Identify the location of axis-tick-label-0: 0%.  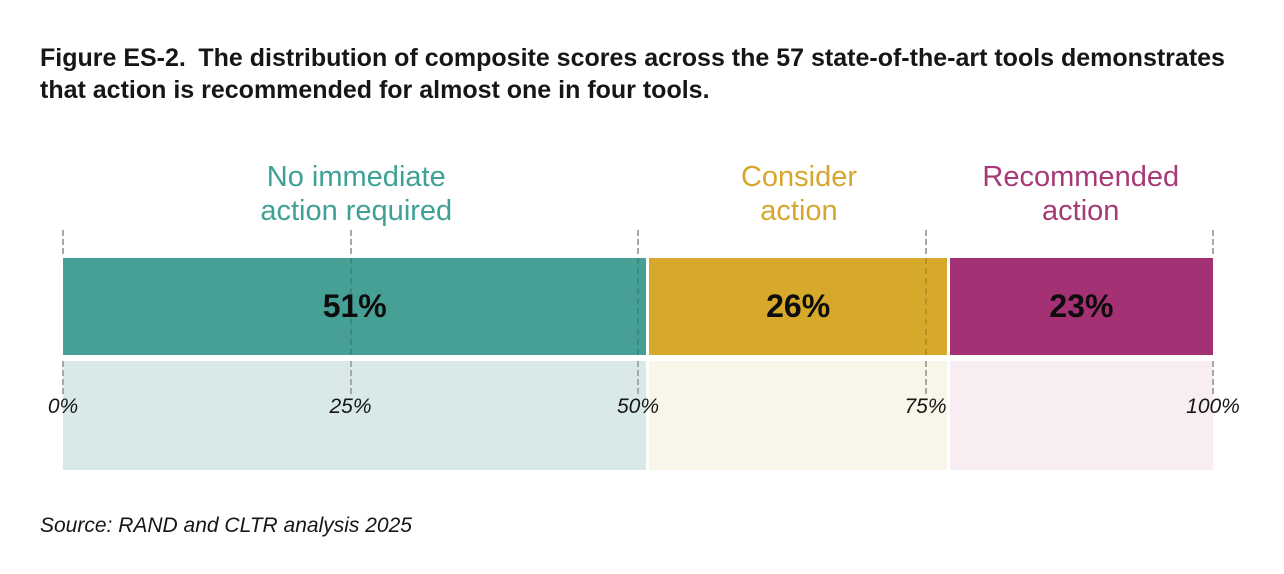
(63, 406).